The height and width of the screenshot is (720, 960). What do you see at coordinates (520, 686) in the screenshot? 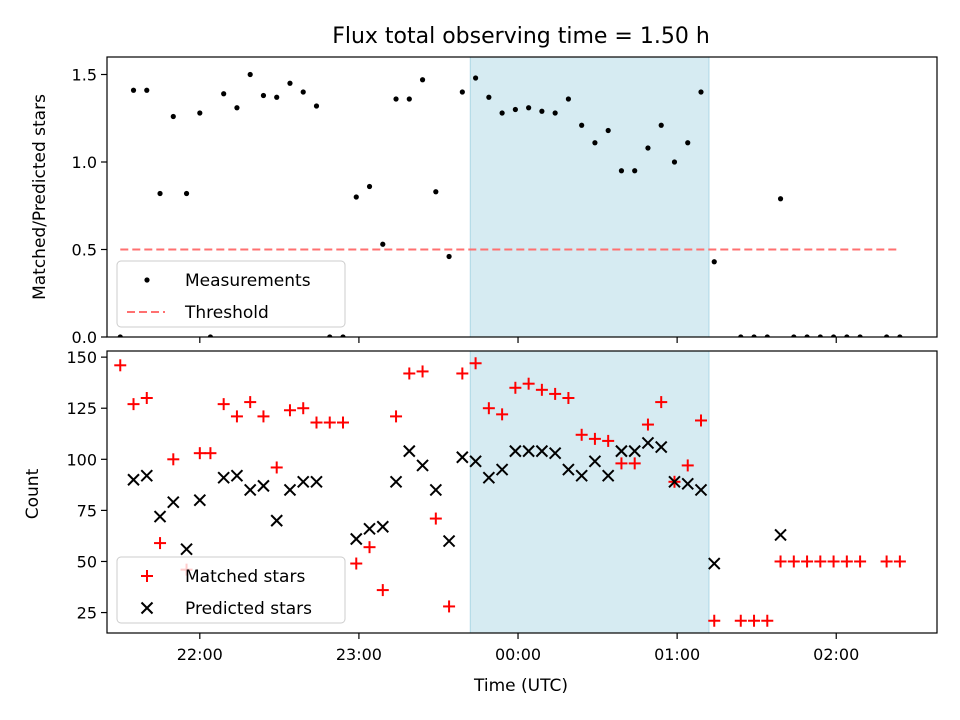
I see `x-axis-label: Time (UTC)` at bounding box center [520, 686].